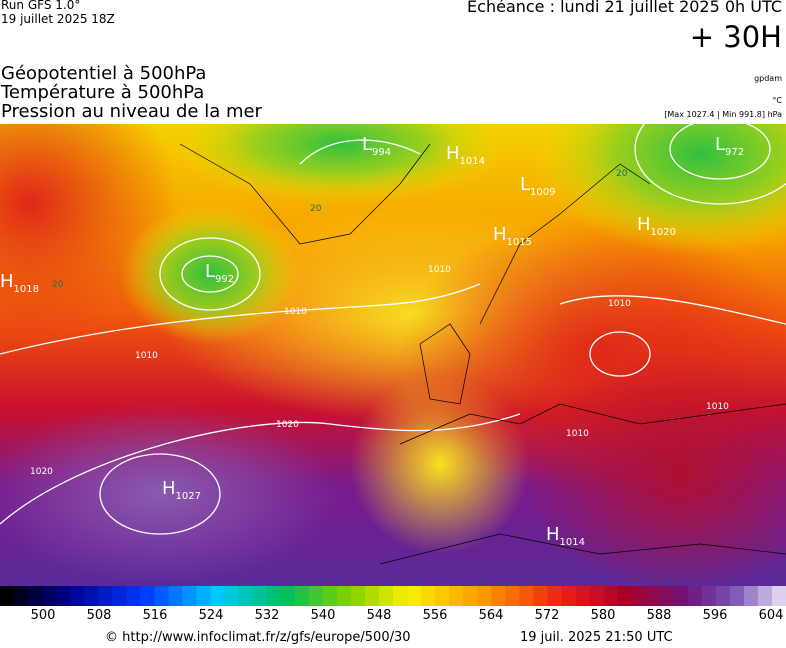 The height and width of the screenshot is (648, 786). What do you see at coordinates (181, 490) in the screenshot?
I see `pressure-system: H1027` at bounding box center [181, 490].